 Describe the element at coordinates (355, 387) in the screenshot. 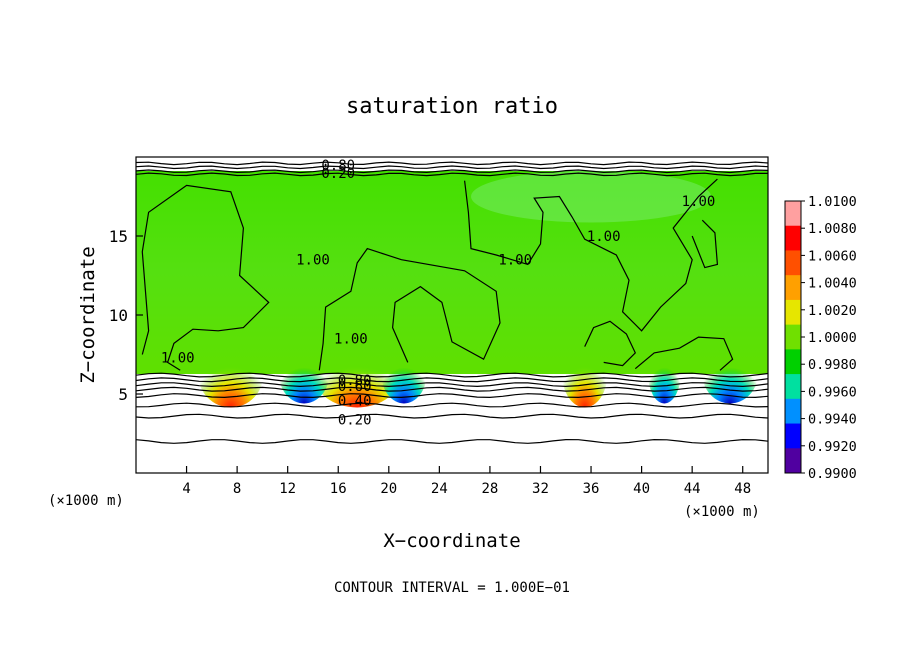

I see `contour-label: 0.60` at that location.